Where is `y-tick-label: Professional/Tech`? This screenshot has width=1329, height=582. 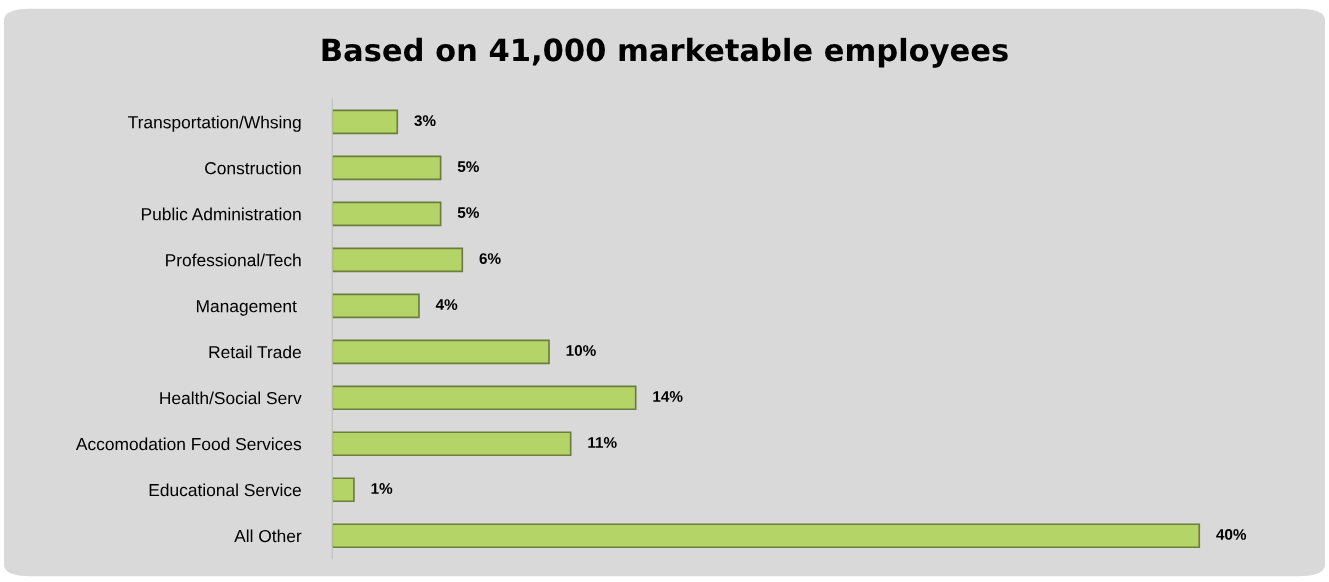
y-tick-label: Professional/Tech is located at coordinates (233, 260).